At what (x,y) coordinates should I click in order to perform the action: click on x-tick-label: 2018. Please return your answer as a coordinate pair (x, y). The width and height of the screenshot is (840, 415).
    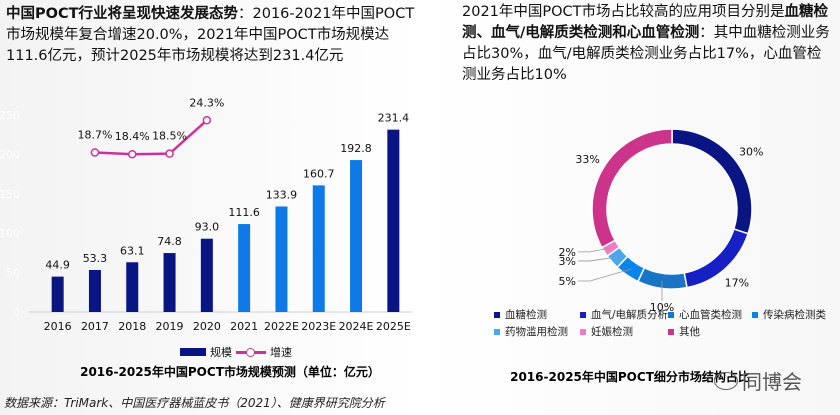
    Looking at the image, I should click on (132, 326).